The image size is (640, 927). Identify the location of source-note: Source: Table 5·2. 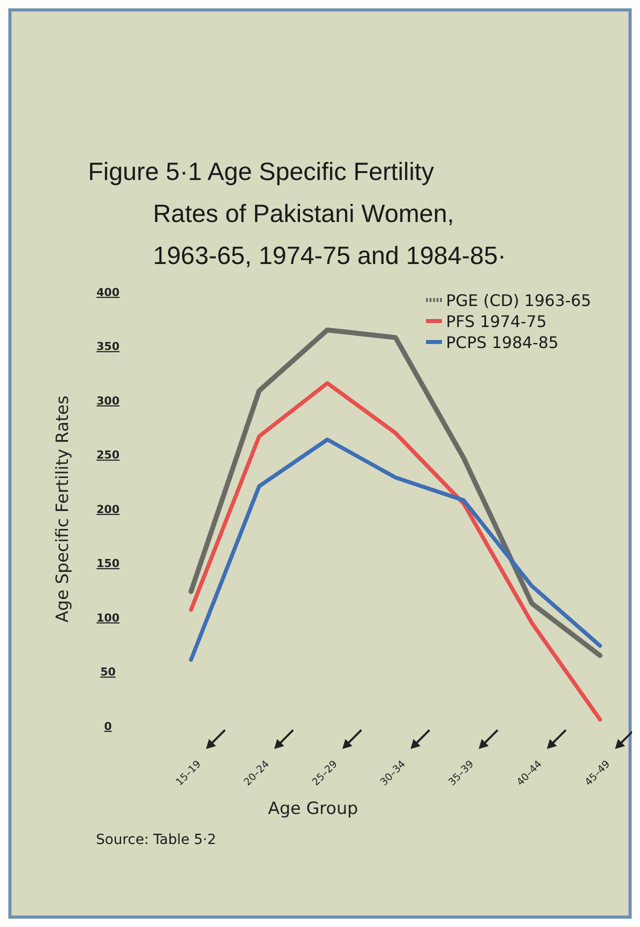
(156, 840).